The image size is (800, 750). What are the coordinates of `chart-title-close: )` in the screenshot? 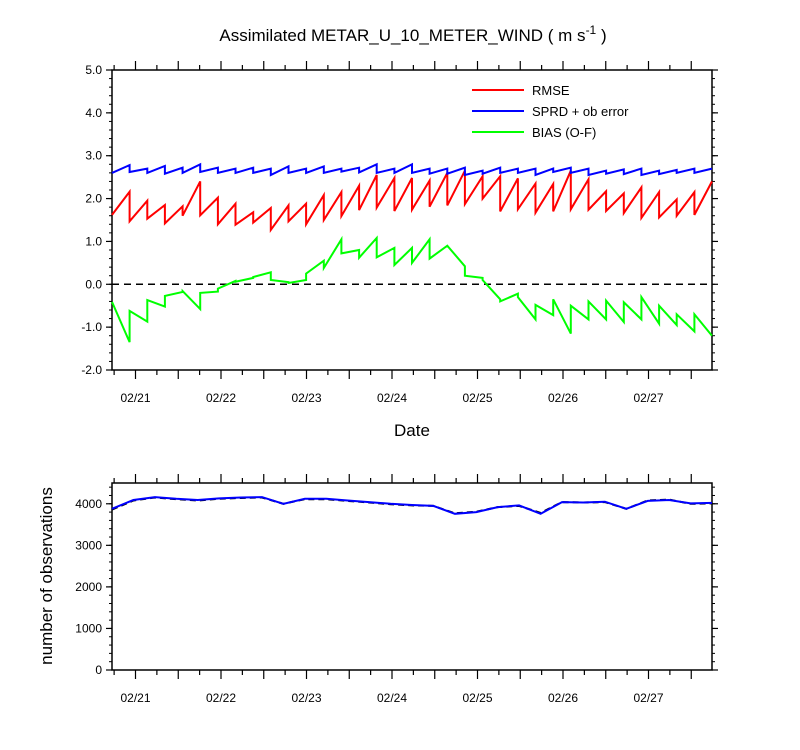 It's located at (601, 35).